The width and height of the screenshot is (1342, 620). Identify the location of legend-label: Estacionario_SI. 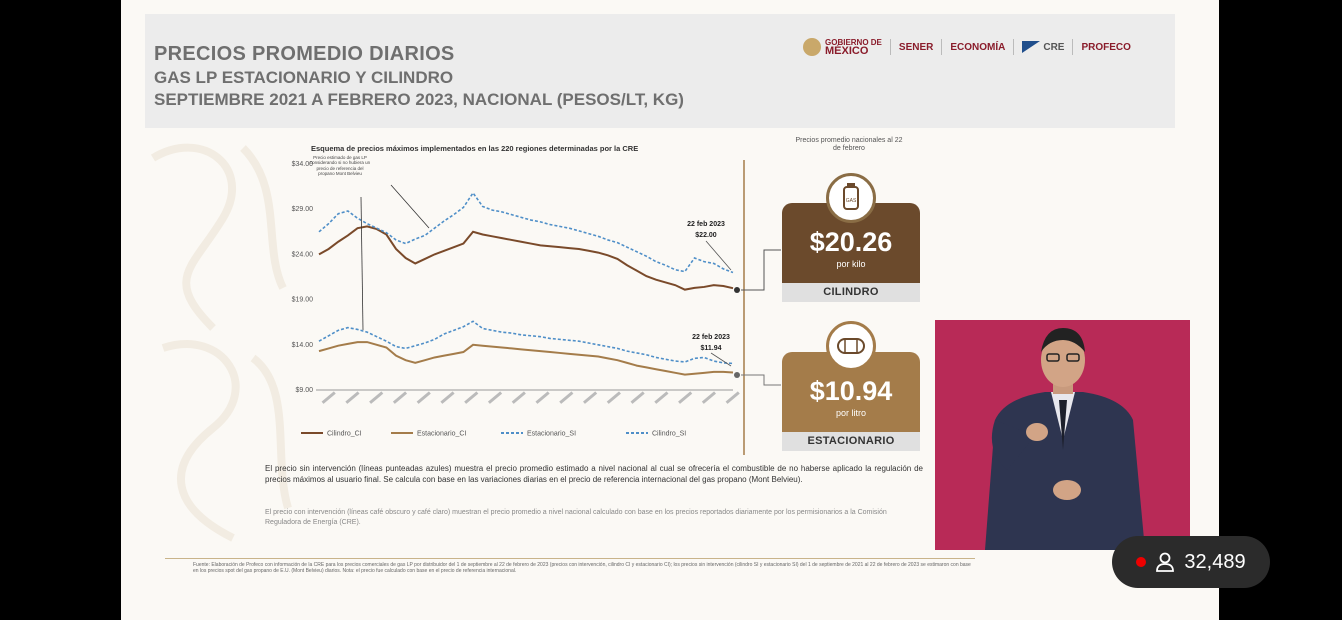
(551, 434).